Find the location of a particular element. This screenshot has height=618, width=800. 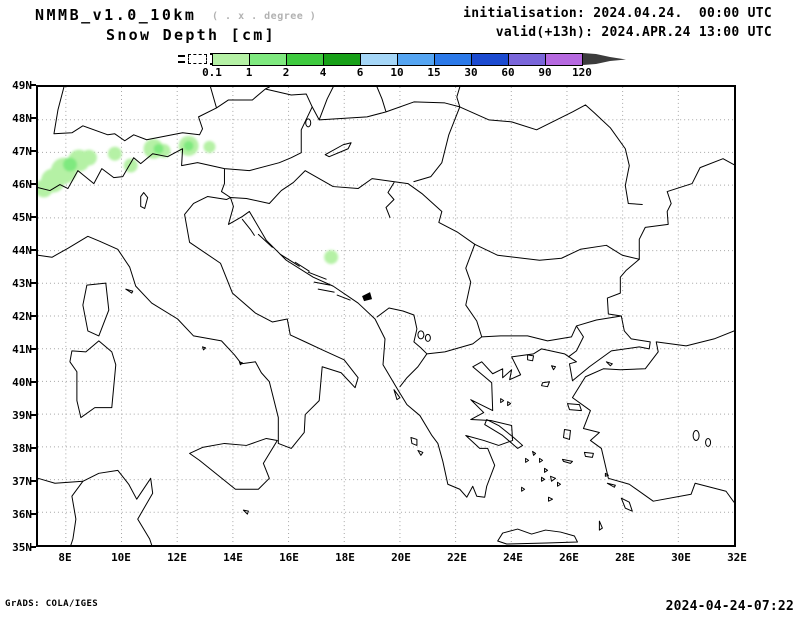

grads-credit: GrADS: COLA/IGES is located at coordinates (52, 604).